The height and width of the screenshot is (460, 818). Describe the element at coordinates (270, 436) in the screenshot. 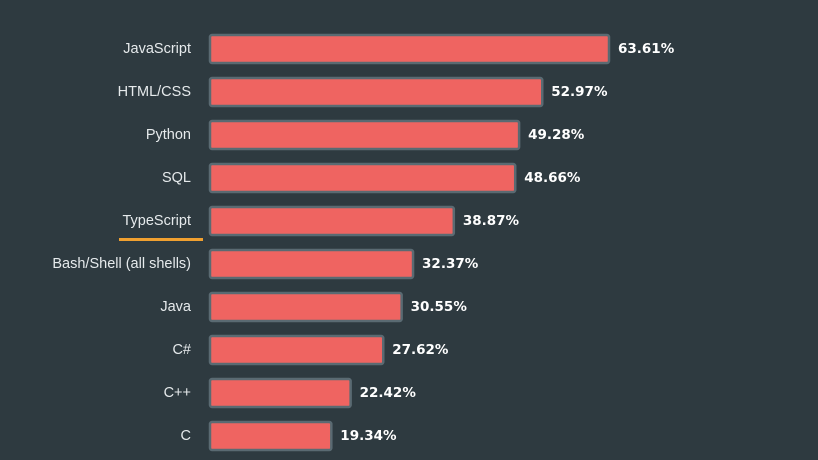

I see `bar-c` at that location.